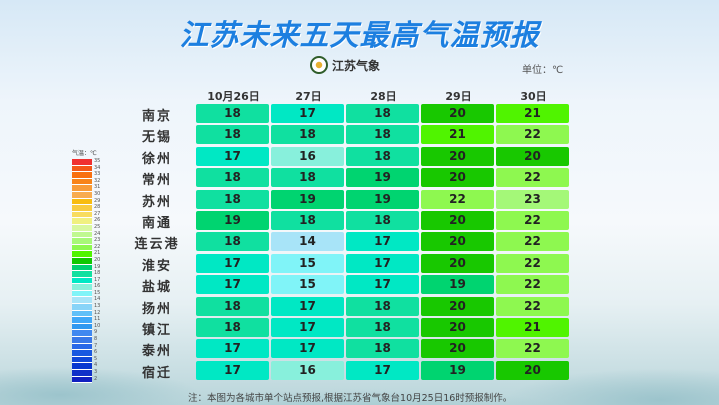 This screenshot has width=719, height=405. What do you see at coordinates (307, 263) in the screenshot?
I see `temp-cell: 15` at bounding box center [307, 263].